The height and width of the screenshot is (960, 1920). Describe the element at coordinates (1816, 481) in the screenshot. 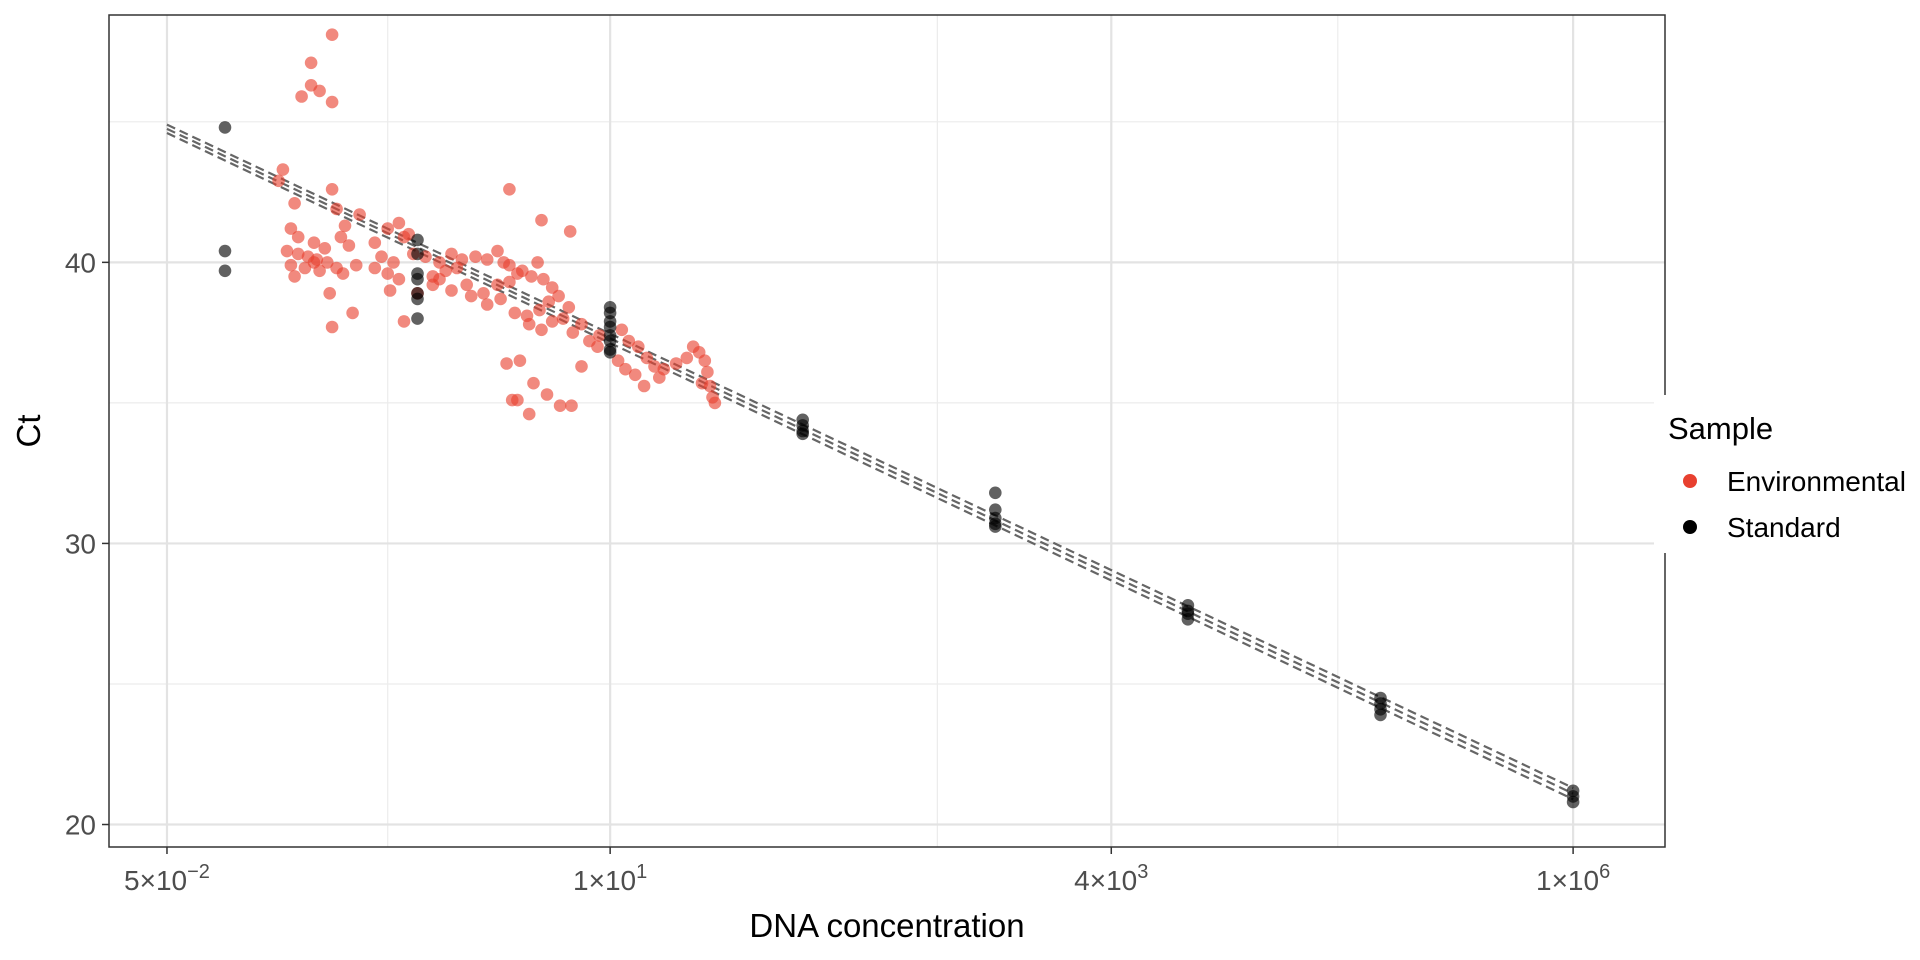

I see `legend-label-environmental: Environmental` at that location.